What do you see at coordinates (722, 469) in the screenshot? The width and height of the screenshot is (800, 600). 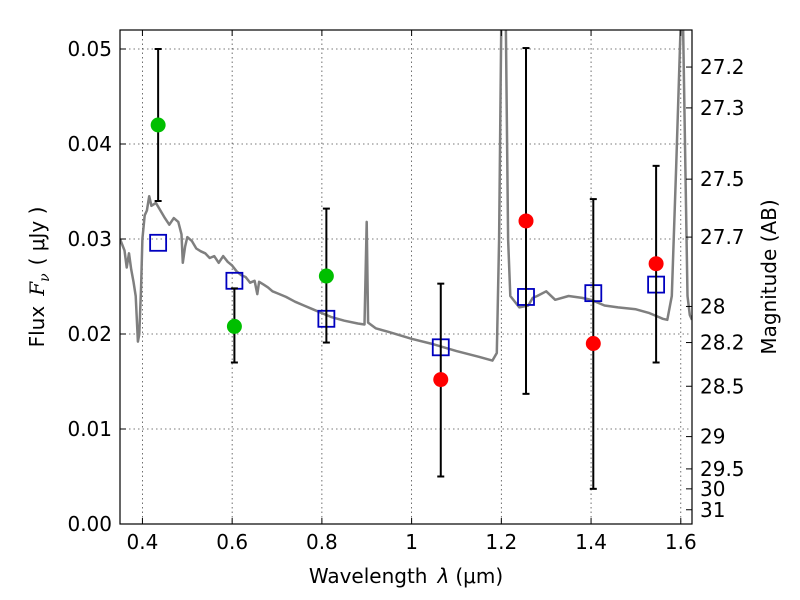 I see `right-tick-label: 29.5` at bounding box center [722, 469].